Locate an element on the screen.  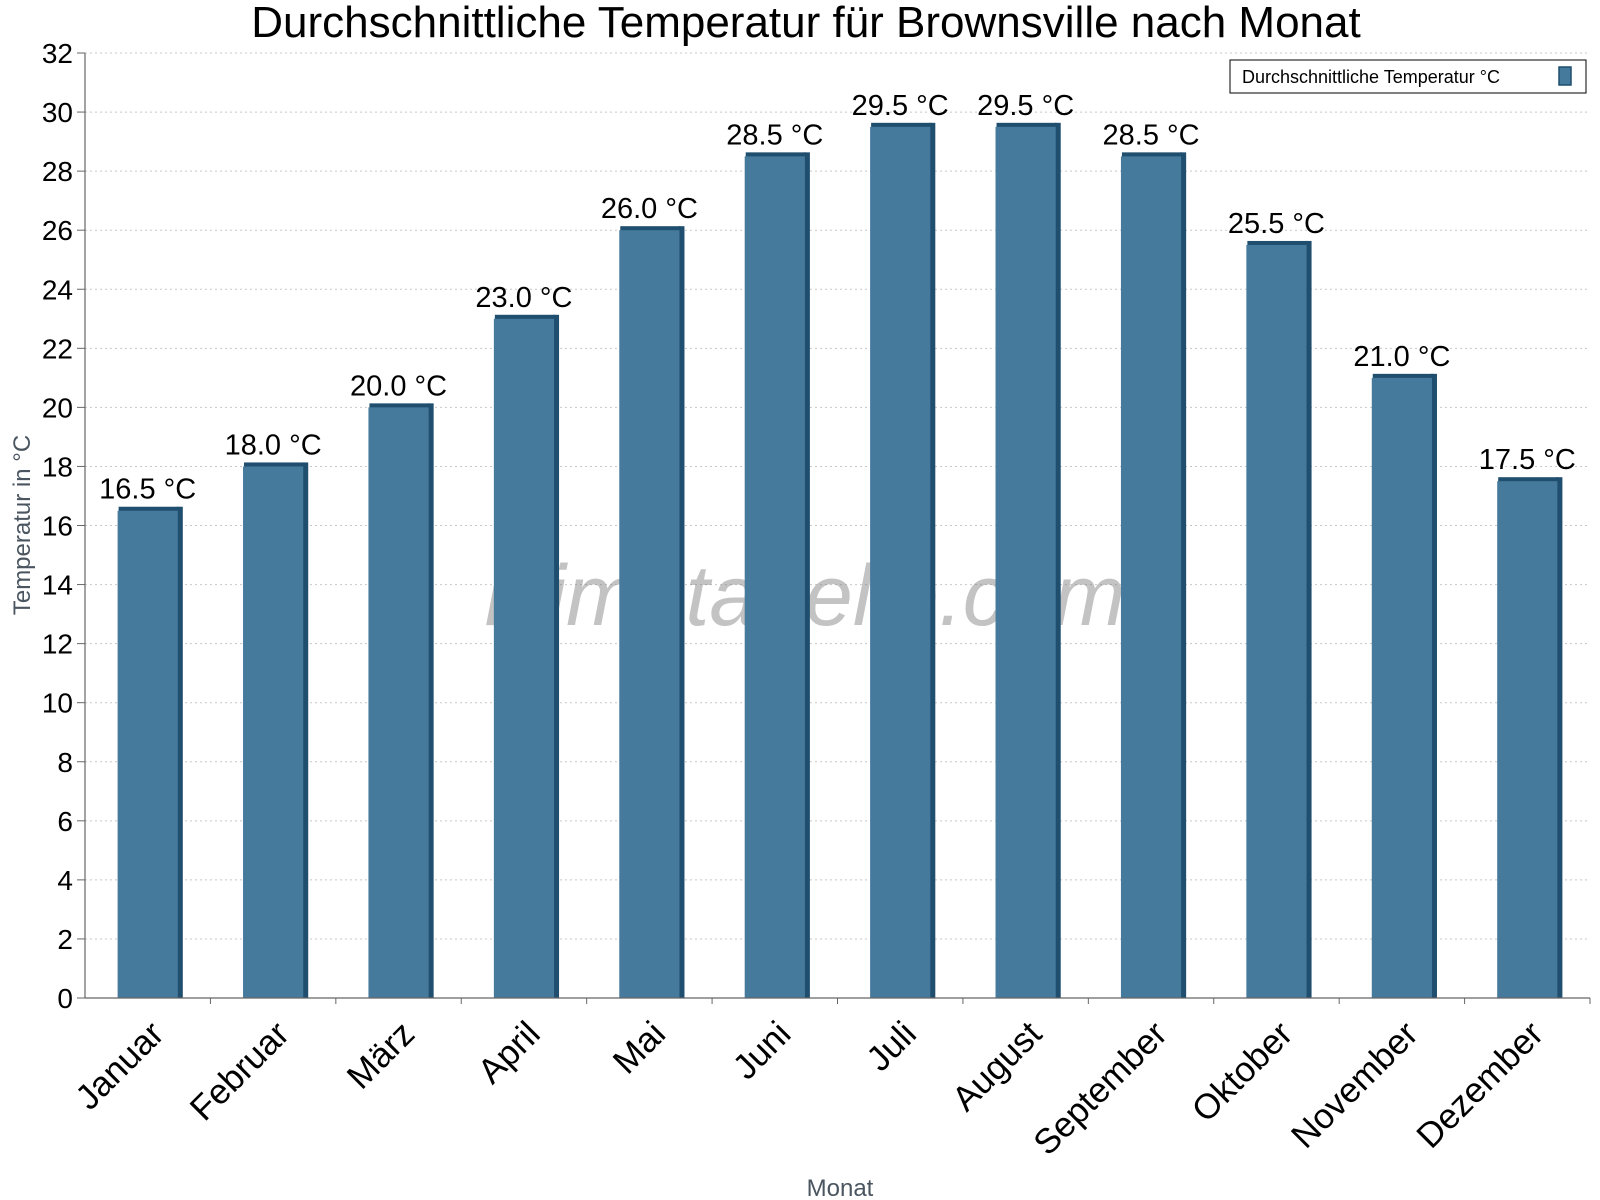
x-tick-label: Juni is located at coordinates (761, 1050).